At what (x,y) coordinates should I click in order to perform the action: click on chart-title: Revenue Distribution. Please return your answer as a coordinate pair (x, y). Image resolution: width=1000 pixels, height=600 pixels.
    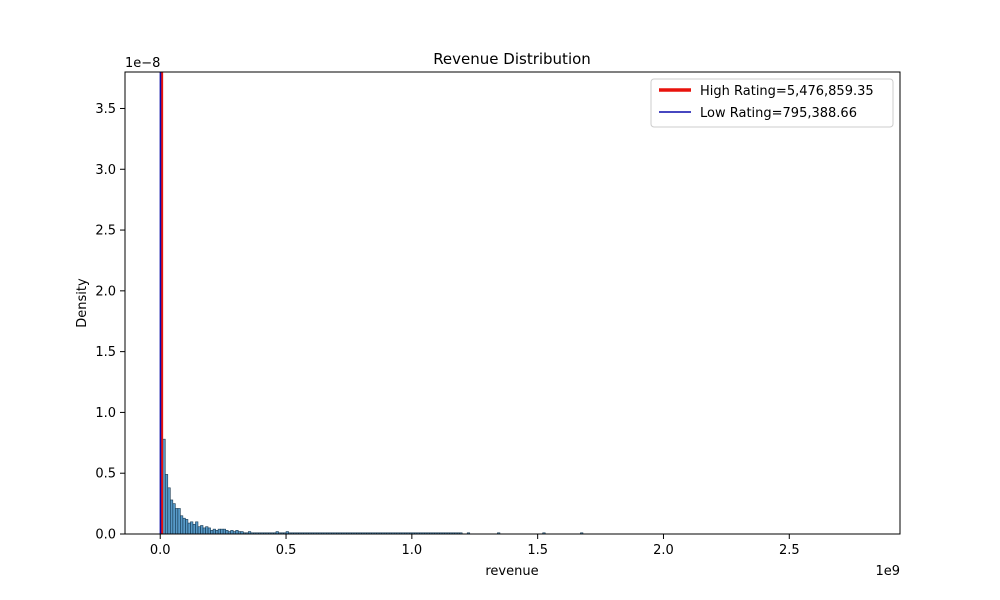
    Looking at the image, I should click on (512, 59).